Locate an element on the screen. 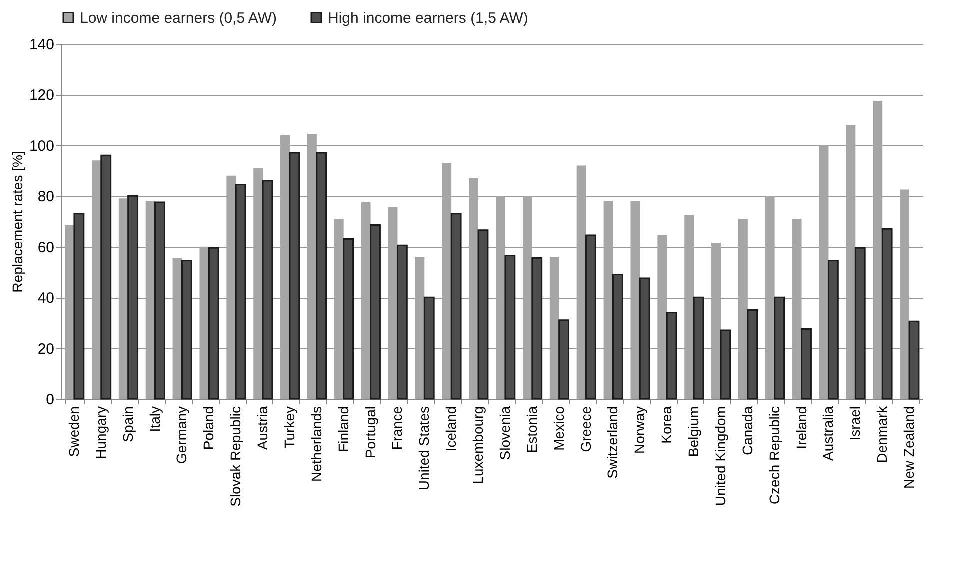 This screenshot has width=958, height=568. x-tick-label: United States is located at coordinates (424, 448).